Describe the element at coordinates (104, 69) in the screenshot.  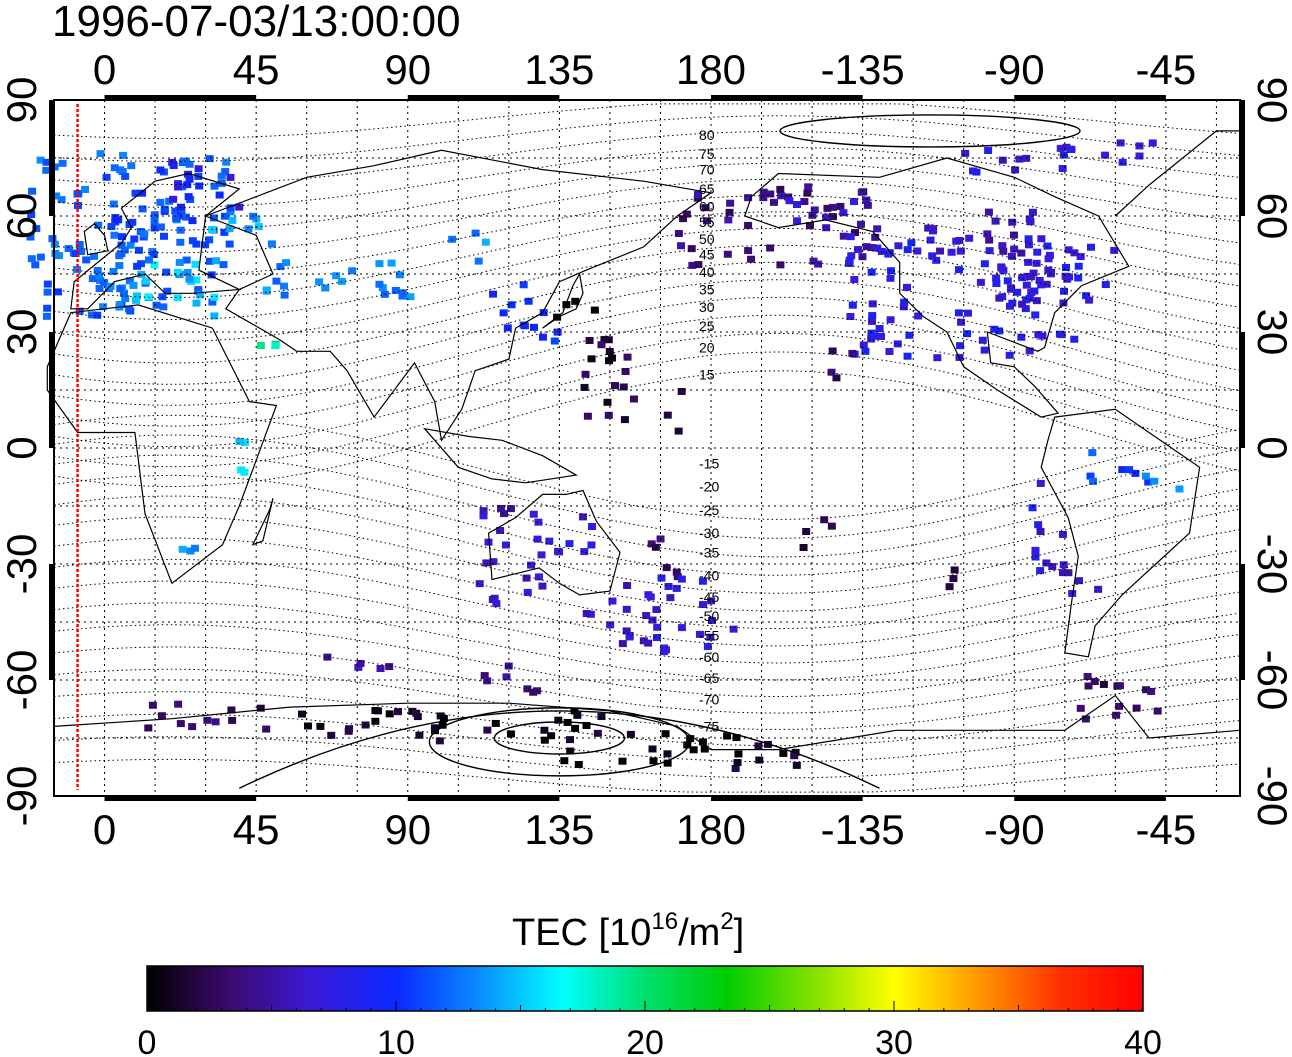
I see `longitude-tick-label: 0` at that location.